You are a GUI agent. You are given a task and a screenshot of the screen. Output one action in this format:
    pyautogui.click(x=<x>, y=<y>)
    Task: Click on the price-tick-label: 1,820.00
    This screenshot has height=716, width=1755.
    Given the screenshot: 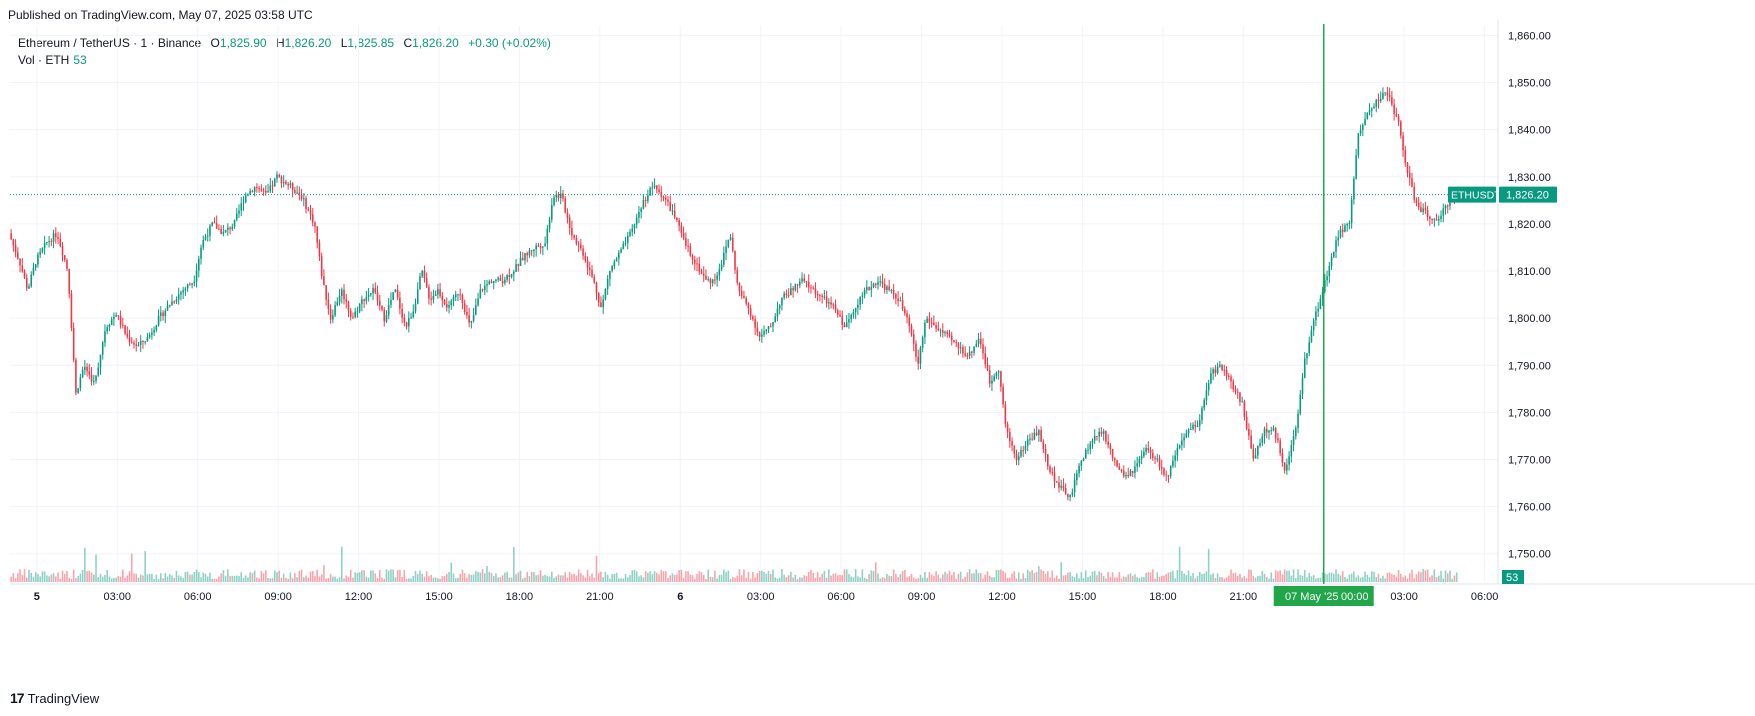 What is the action you would take?
    pyautogui.click(x=1529, y=225)
    